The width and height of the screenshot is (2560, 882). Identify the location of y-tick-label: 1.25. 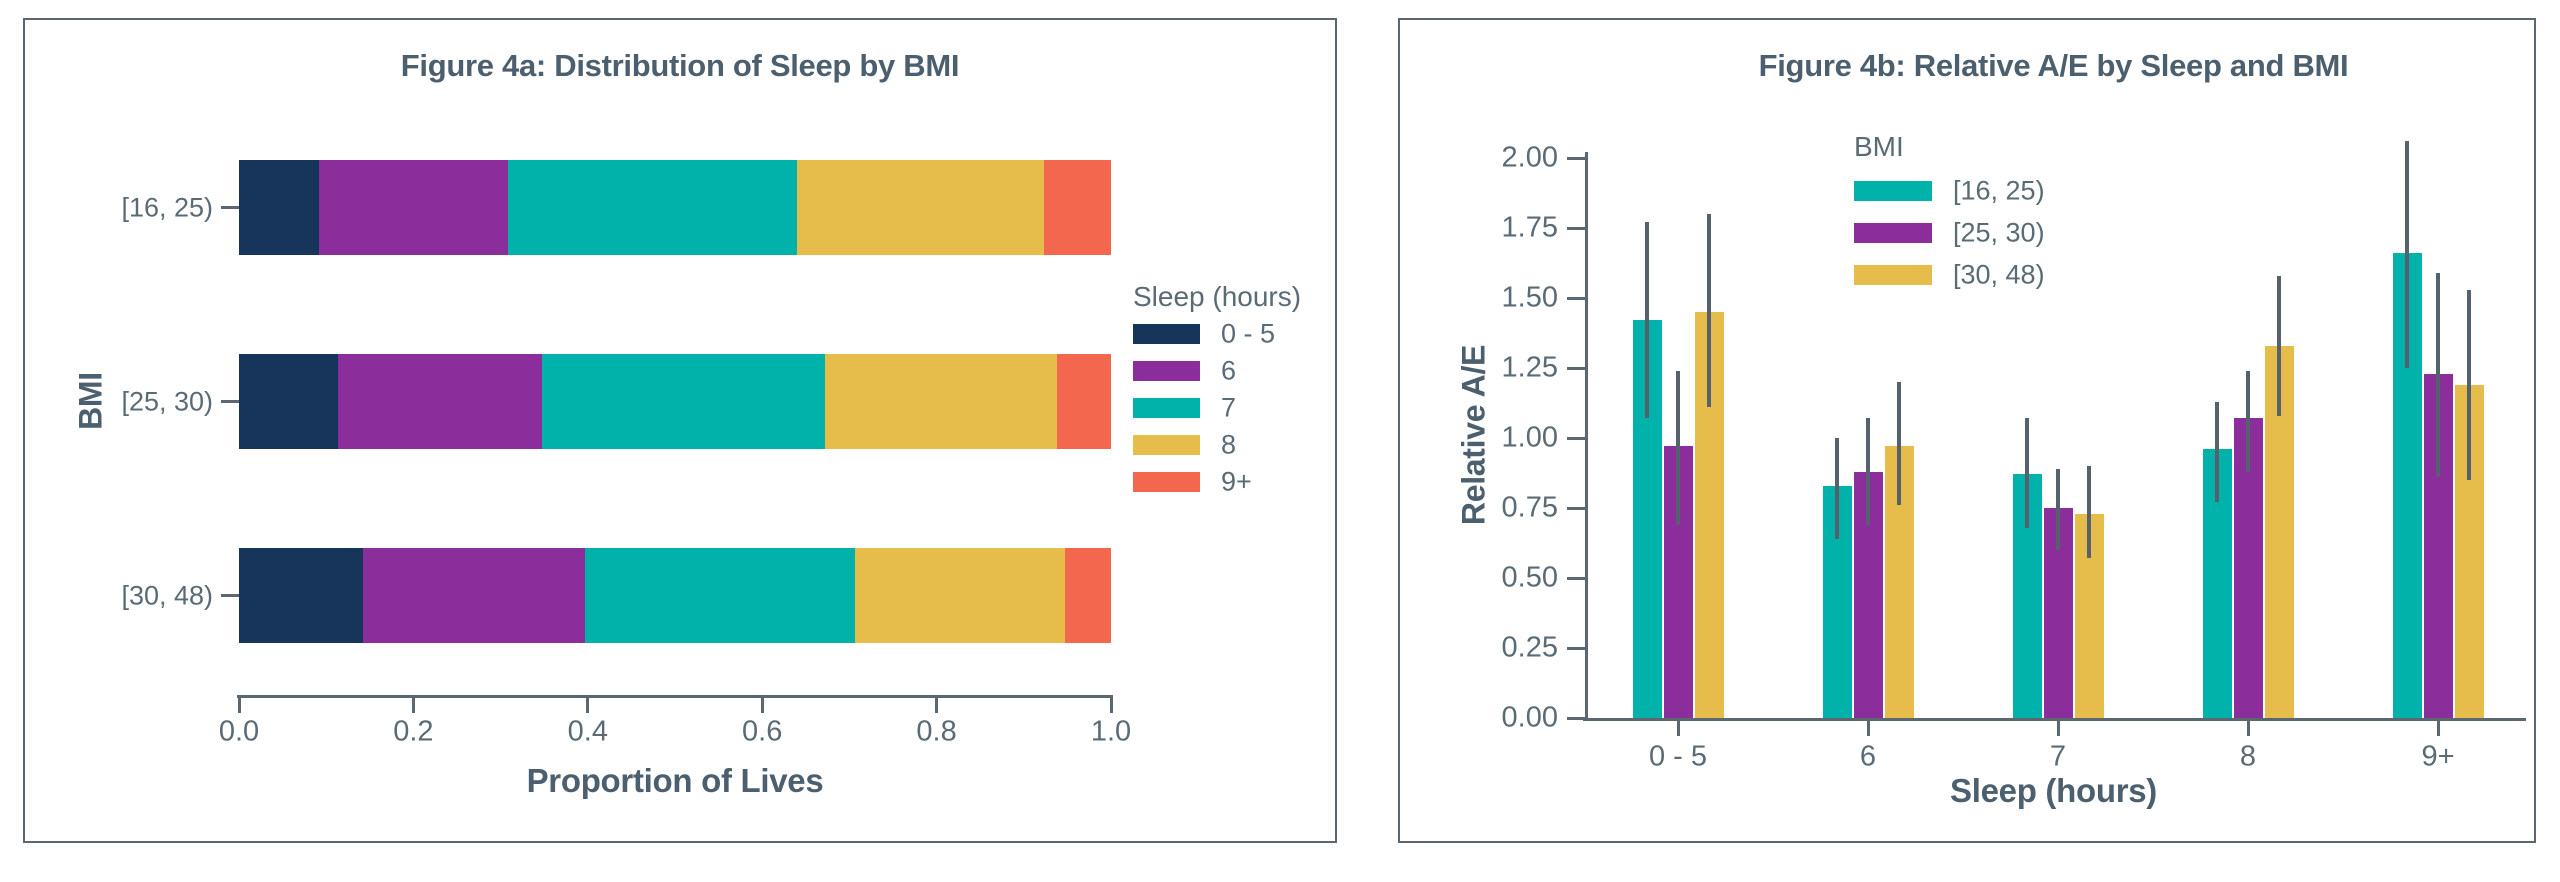
(1529, 367).